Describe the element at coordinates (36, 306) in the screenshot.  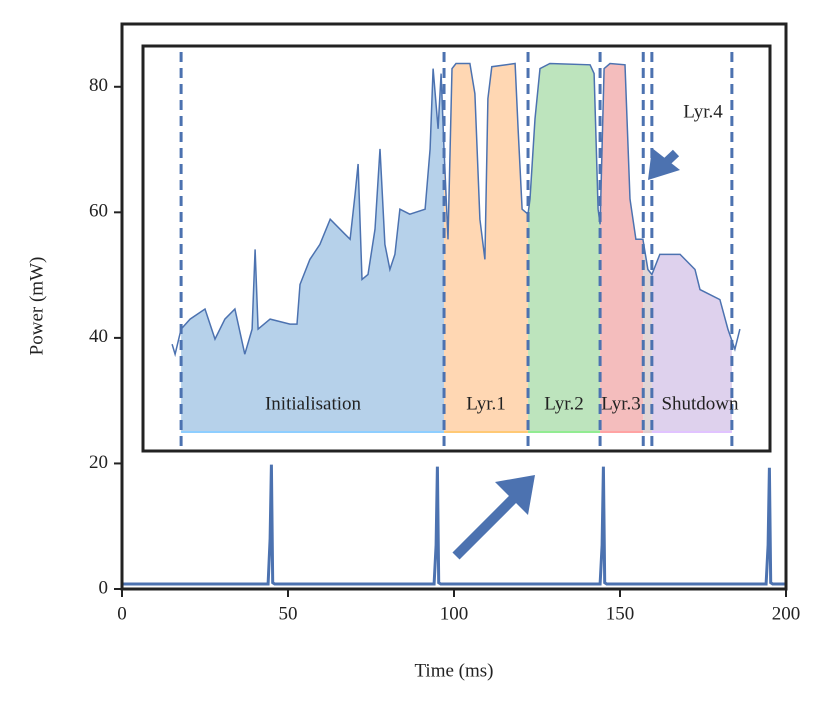
I see `y-axis-label: Power (mW)` at that location.